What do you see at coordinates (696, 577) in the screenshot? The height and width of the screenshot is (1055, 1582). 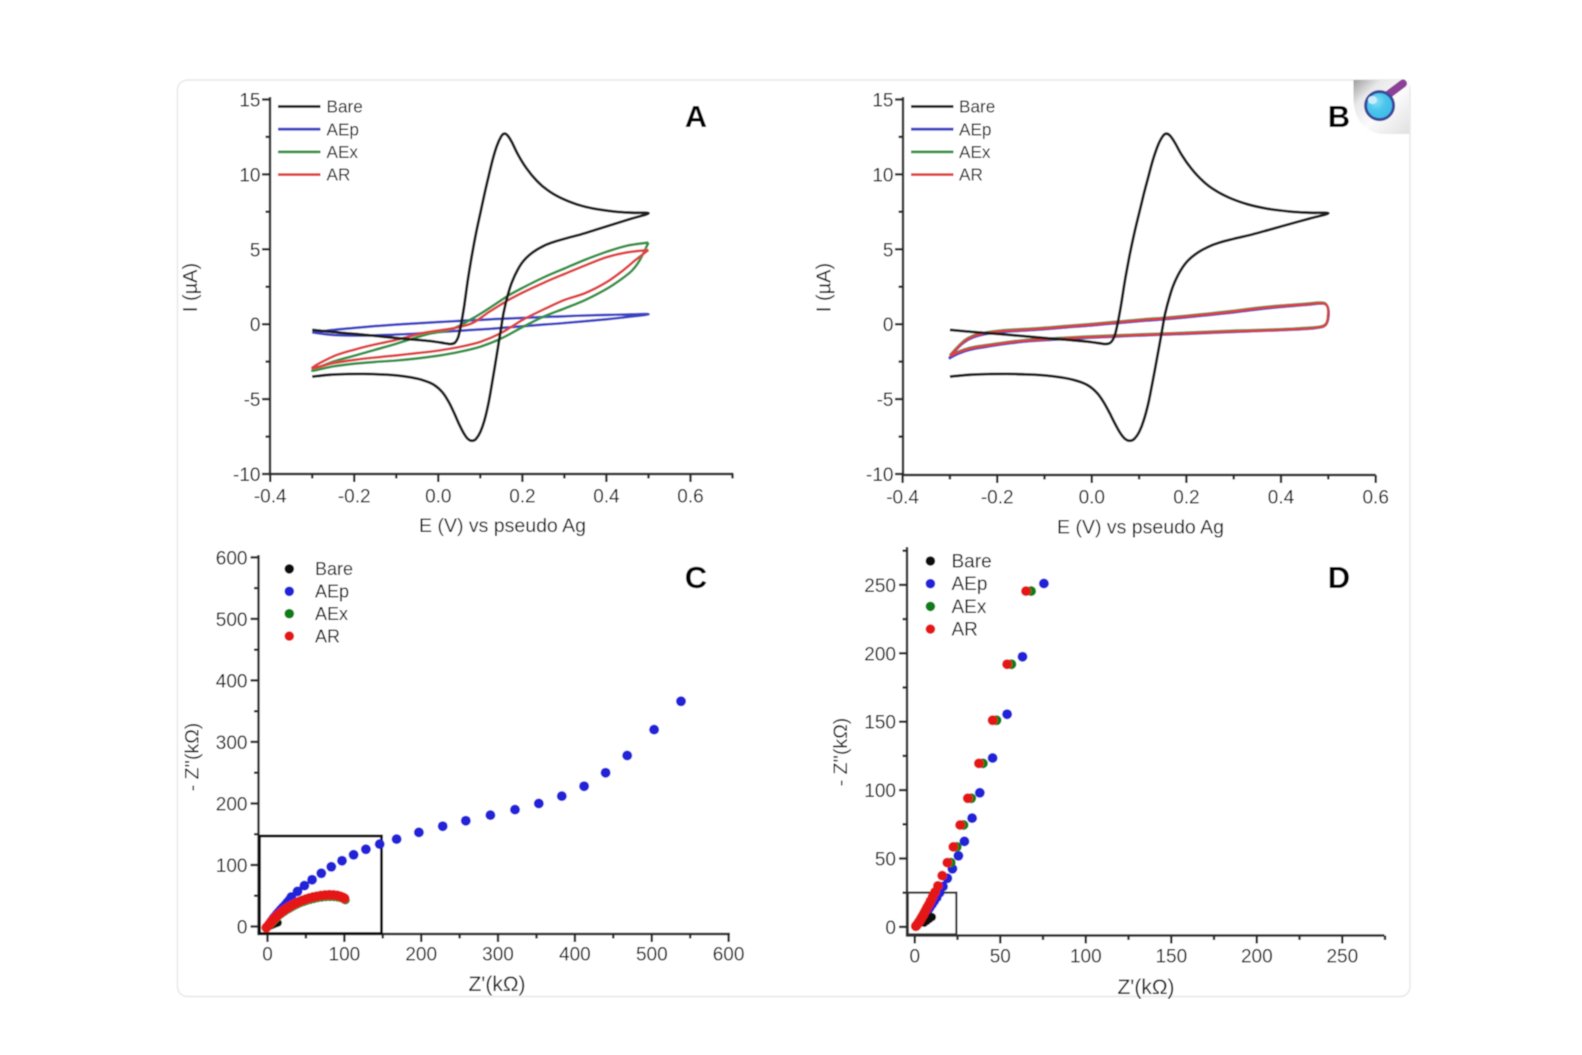 I see `svg-text: C` at bounding box center [696, 577].